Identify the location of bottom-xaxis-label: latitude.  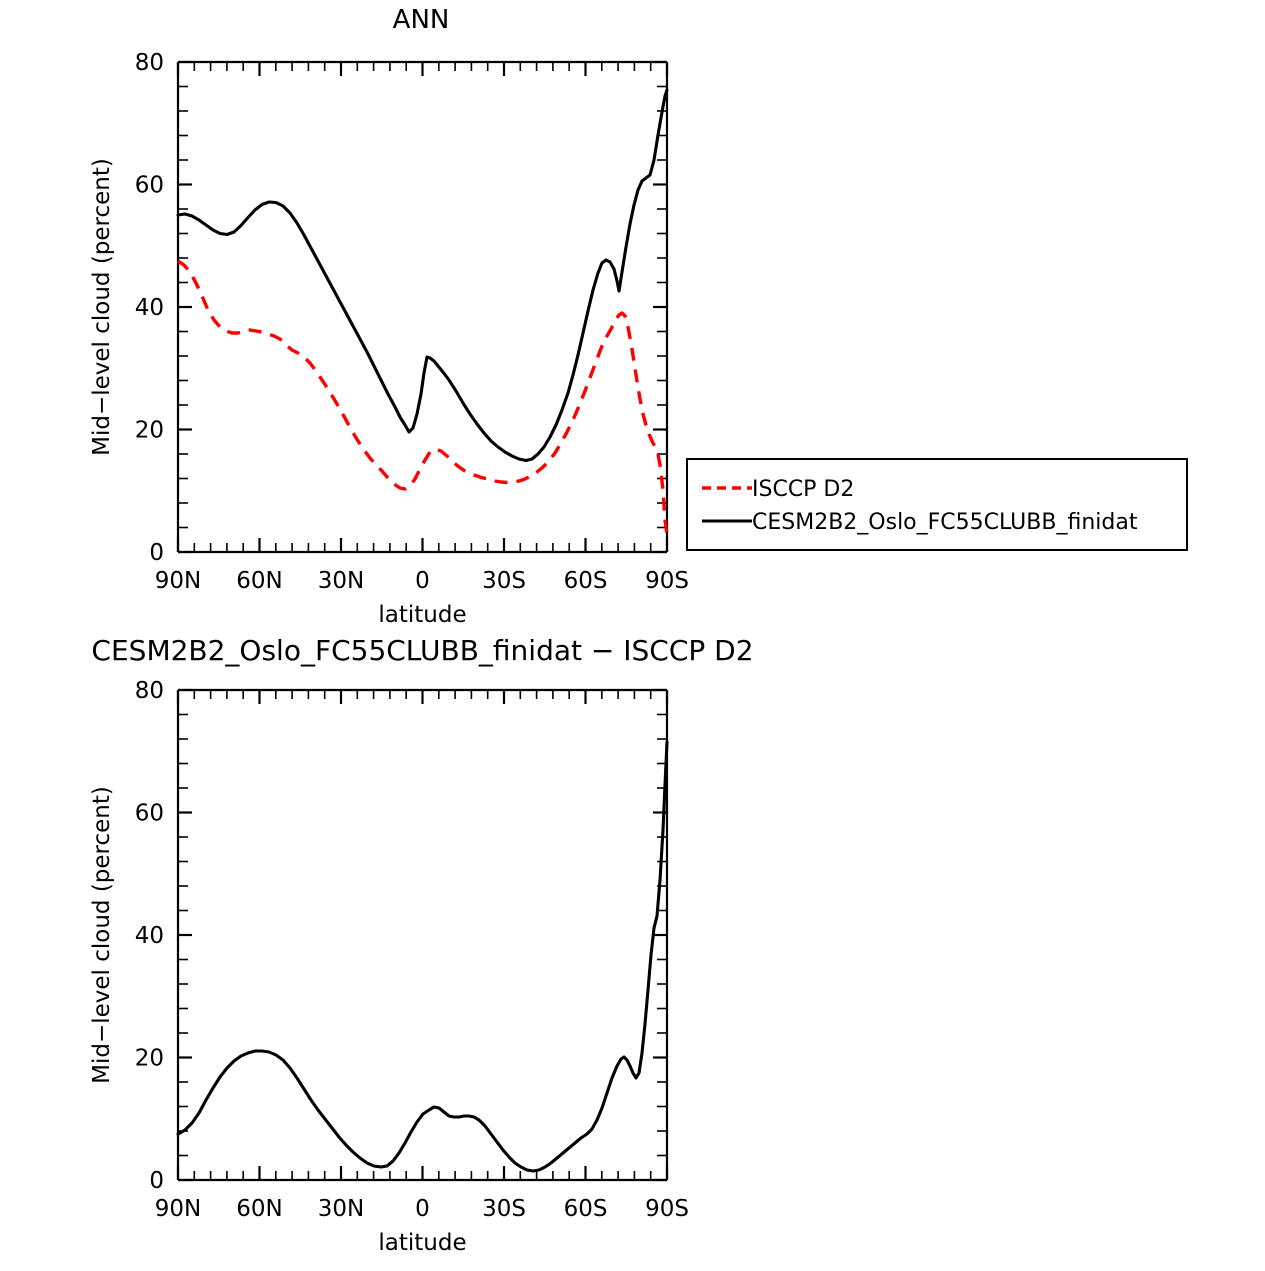
(422, 1243).